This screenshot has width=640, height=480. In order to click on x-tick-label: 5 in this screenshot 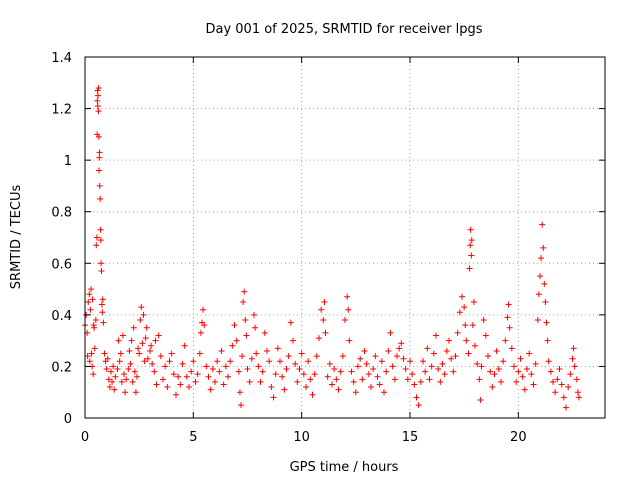, I will do `click(193, 437)`.